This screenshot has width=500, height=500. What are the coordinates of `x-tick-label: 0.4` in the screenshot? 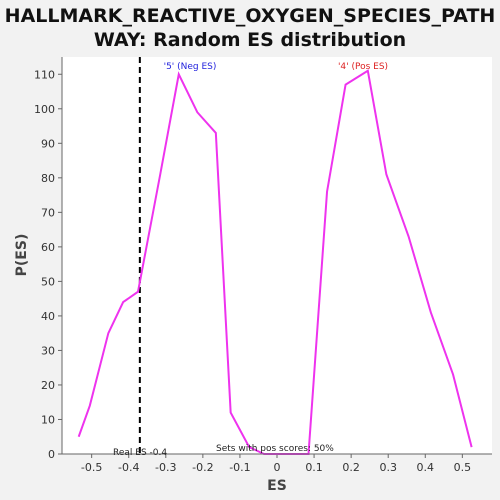 It's located at (426, 467).